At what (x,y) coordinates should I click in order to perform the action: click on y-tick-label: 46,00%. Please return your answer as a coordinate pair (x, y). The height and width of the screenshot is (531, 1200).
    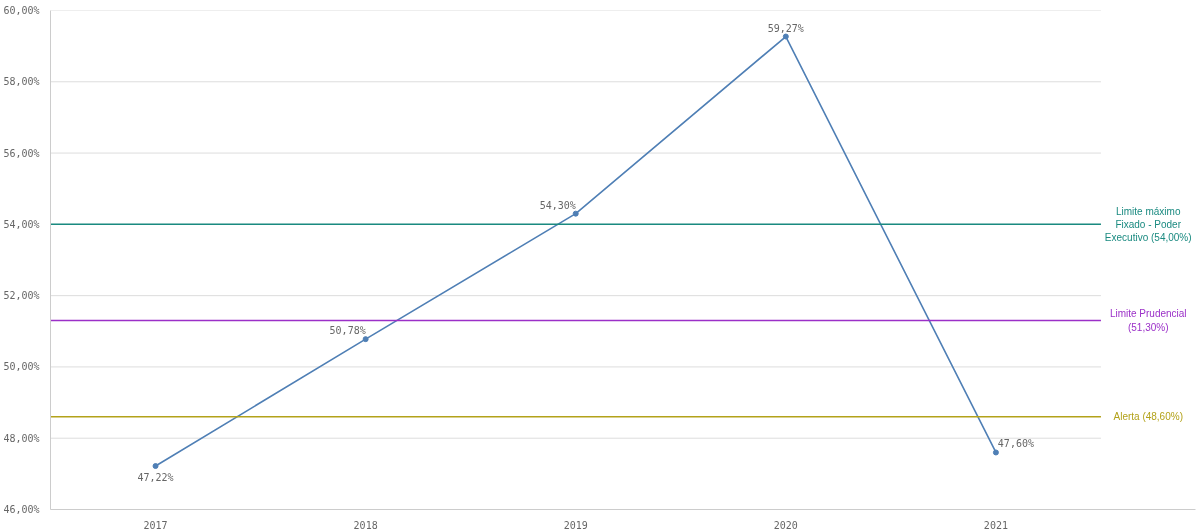
    Looking at the image, I should click on (21, 509).